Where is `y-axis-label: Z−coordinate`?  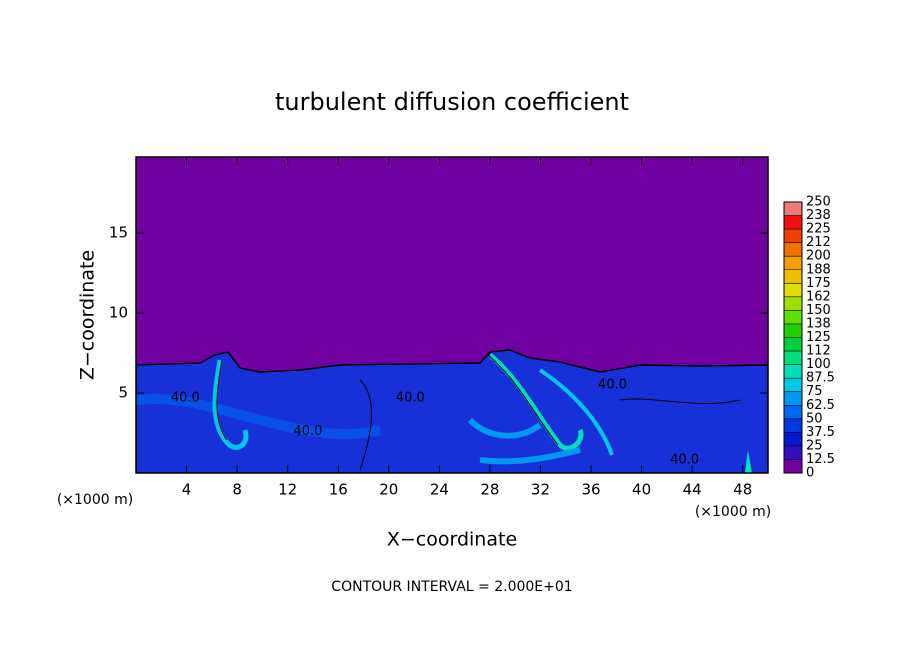
y-axis-label: Z−coordinate is located at coordinates (88, 315).